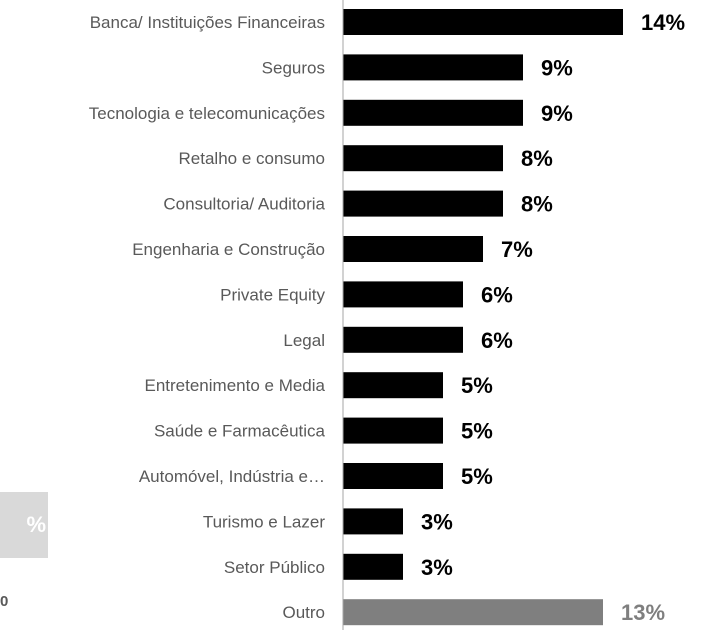 This screenshot has height=630, width=717. What do you see at coordinates (293, 67) in the screenshot?
I see `category-label: Seguros` at bounding box center [293, 67].